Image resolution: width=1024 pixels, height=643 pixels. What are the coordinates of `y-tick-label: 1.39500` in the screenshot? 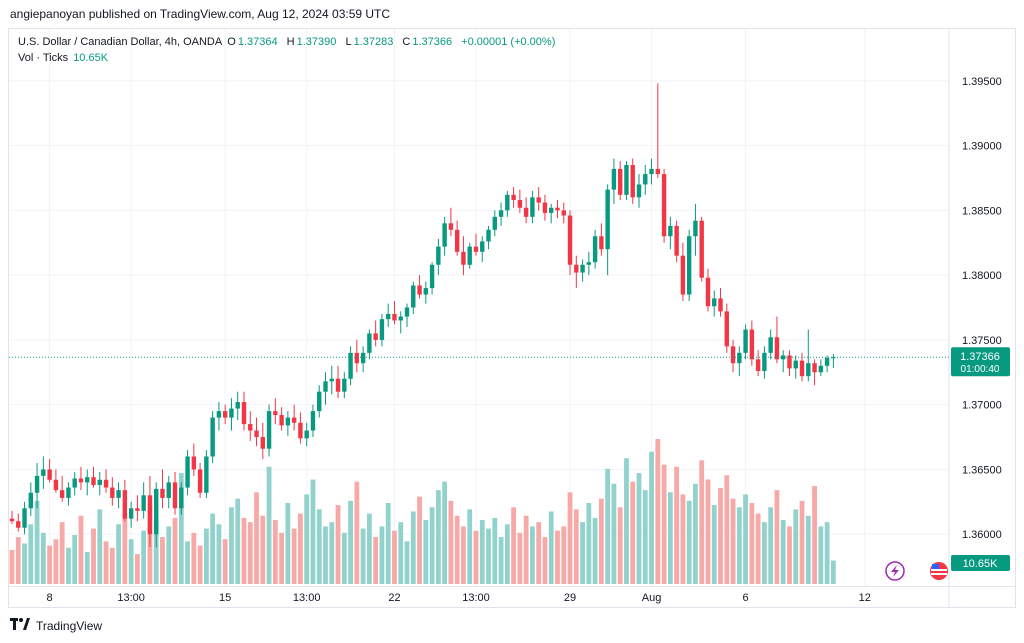 It's located at (982, 82).